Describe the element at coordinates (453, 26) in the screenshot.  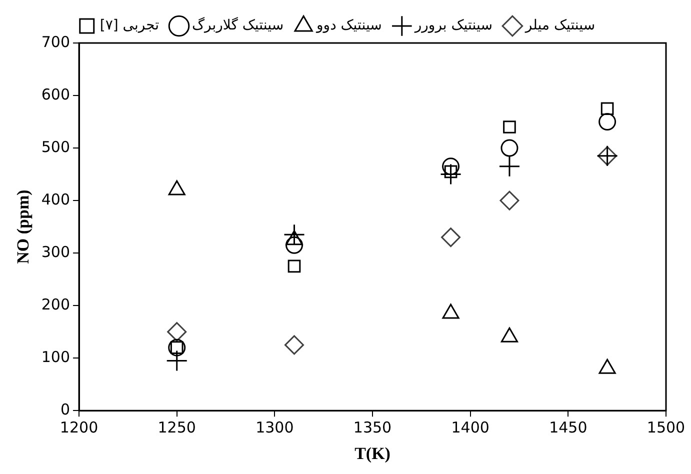
I see `legend-label: سینتیک برورر` at that location.